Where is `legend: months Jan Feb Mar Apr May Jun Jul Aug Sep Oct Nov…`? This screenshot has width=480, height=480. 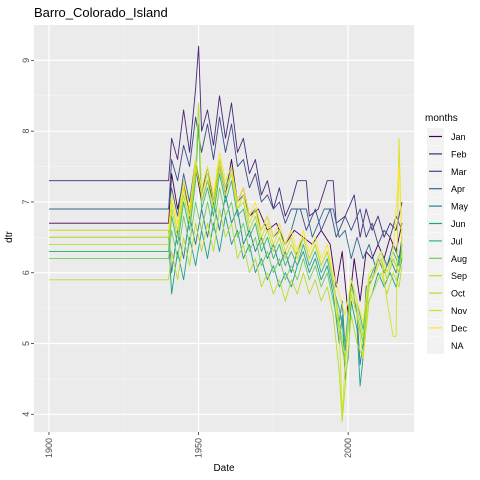 legend: months Jan Feb Mar Apr May Jun Jul Aug Sep Oct Nov… is located at coordinates (447, 233).